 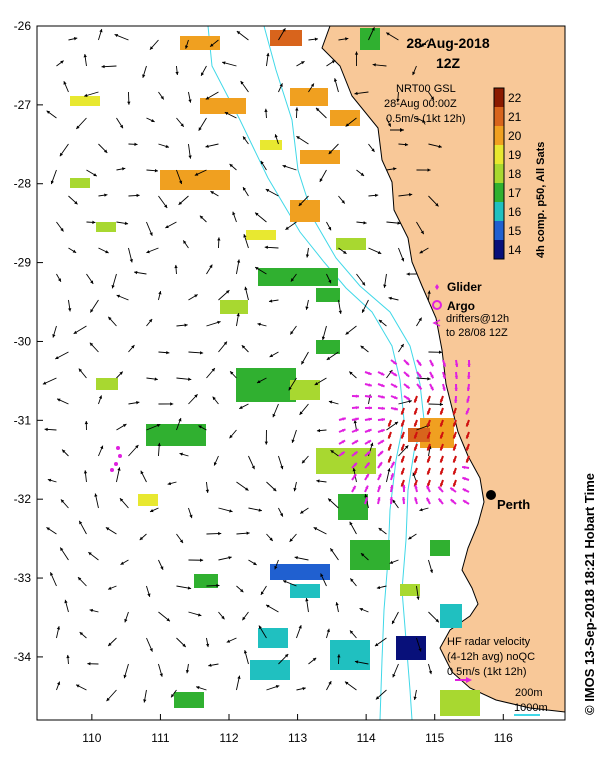 I want to click on glider-marker, so click(x=437, y=287).